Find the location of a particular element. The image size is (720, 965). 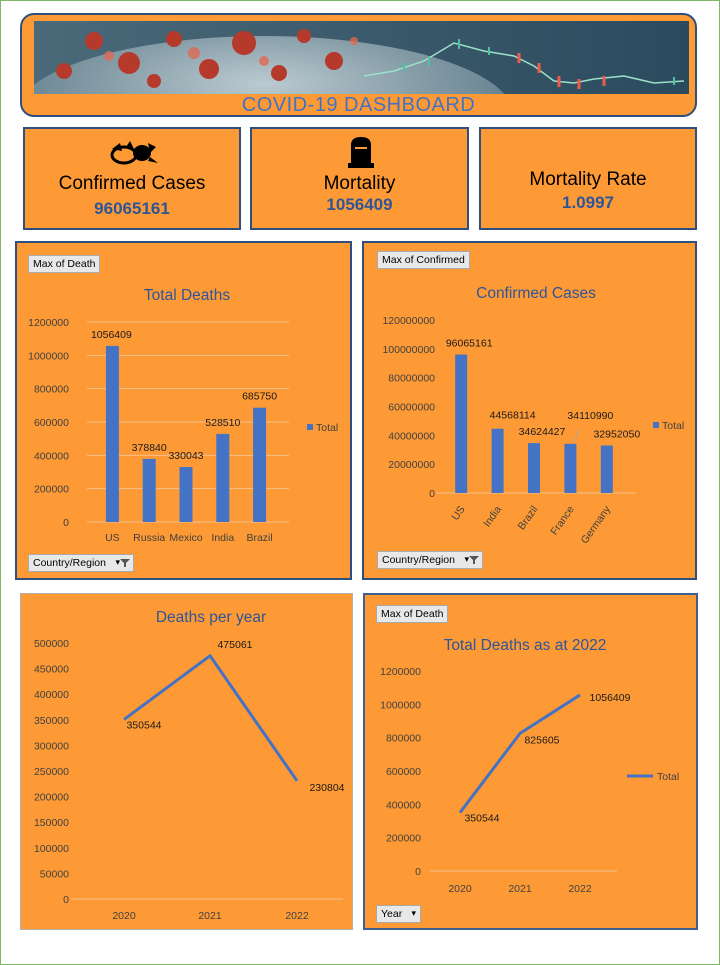

y-tick-label: 350000 is located at coordinates (51, 721).